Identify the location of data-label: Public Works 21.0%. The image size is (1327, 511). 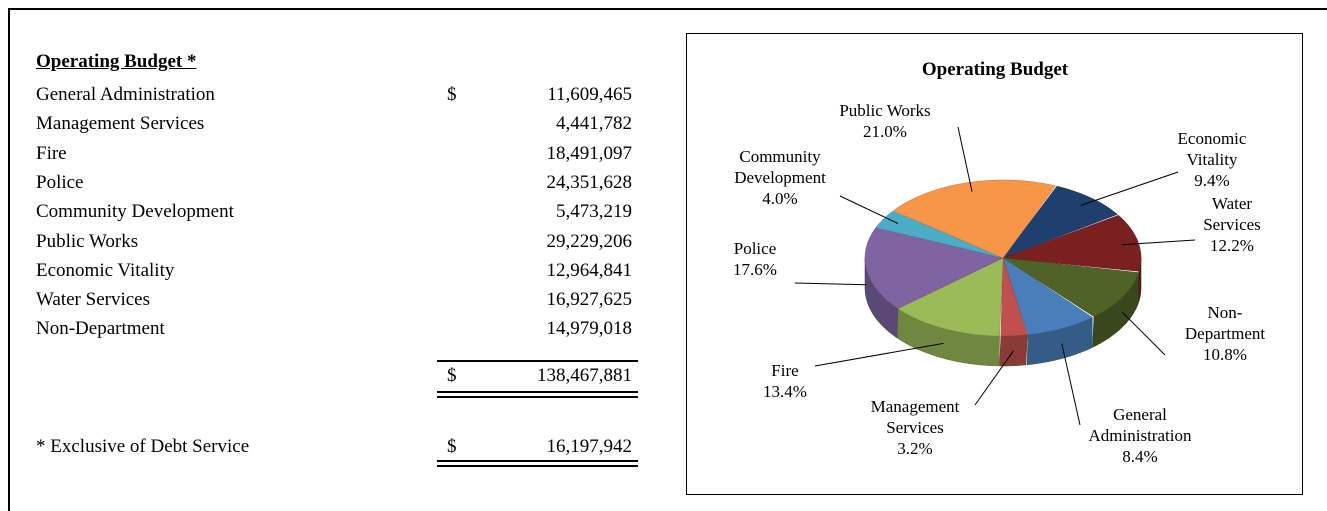
(885, 121).